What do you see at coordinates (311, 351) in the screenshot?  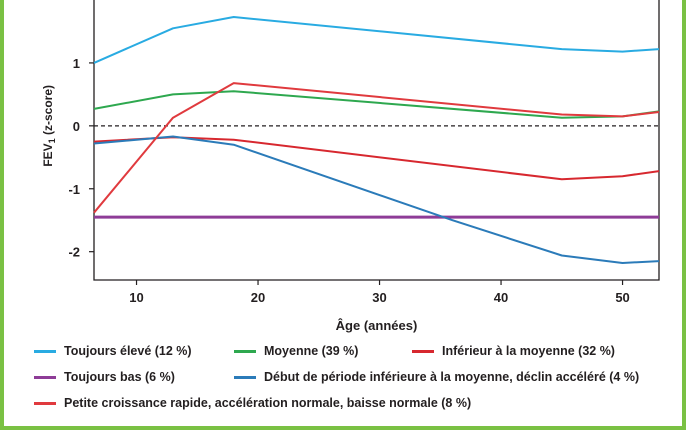 I see `legend-label: Moyenne (39 %)` at bounding box center [311, 351].